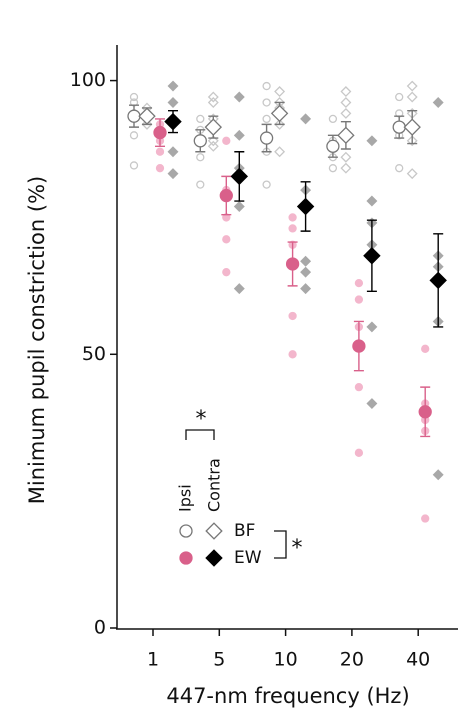 This screenshot has height=720, width=467. Describe the element at coordinates (88, 80) in the screenshot. I see `y-tick-label: 100` at that location.